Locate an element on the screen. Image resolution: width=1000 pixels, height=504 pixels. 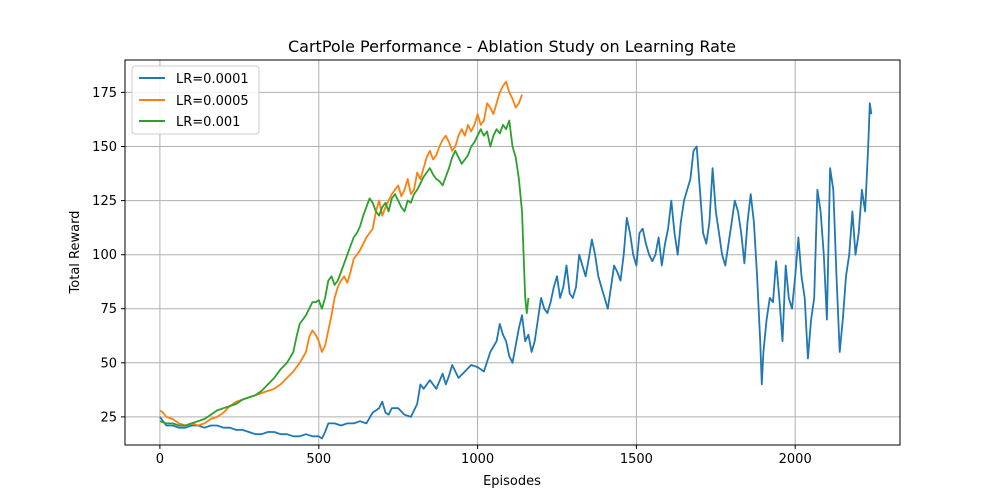
x-tick-label: 2000 is located at coordinates (795, 459).